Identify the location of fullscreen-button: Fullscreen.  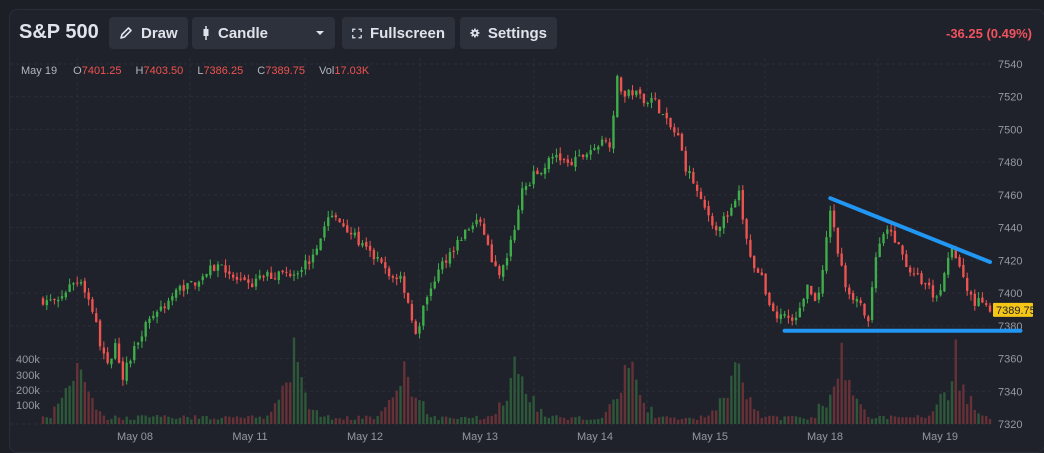
(398, 33).